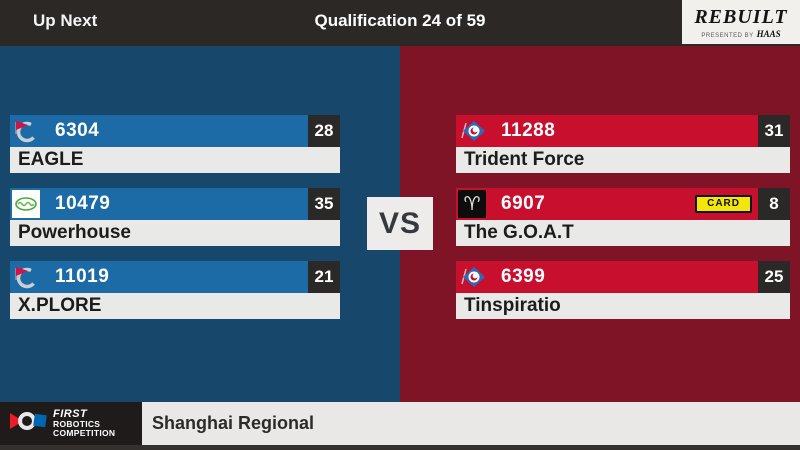 The image size is (800, 450). I want to click on vs-divider: VS, so click(400, 223).